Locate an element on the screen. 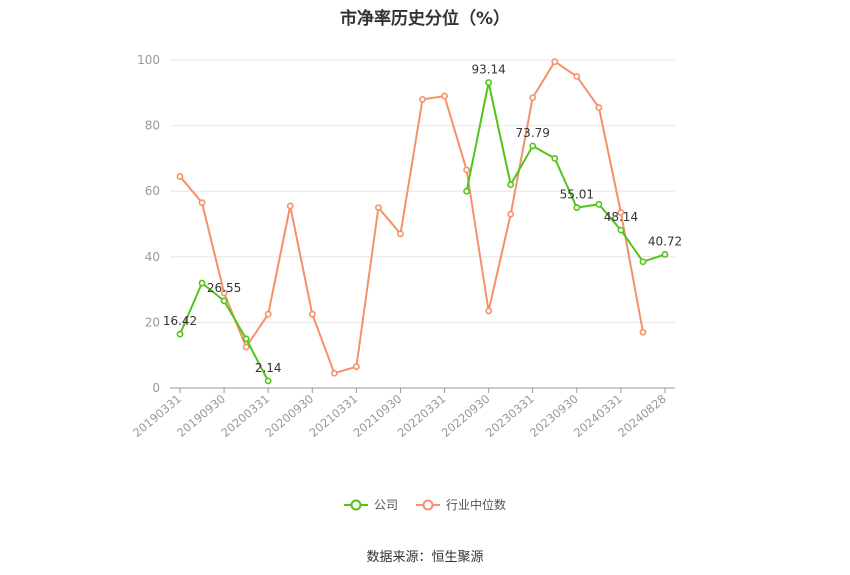  legend-company-marker-icon is located at coordinates (355, 504).